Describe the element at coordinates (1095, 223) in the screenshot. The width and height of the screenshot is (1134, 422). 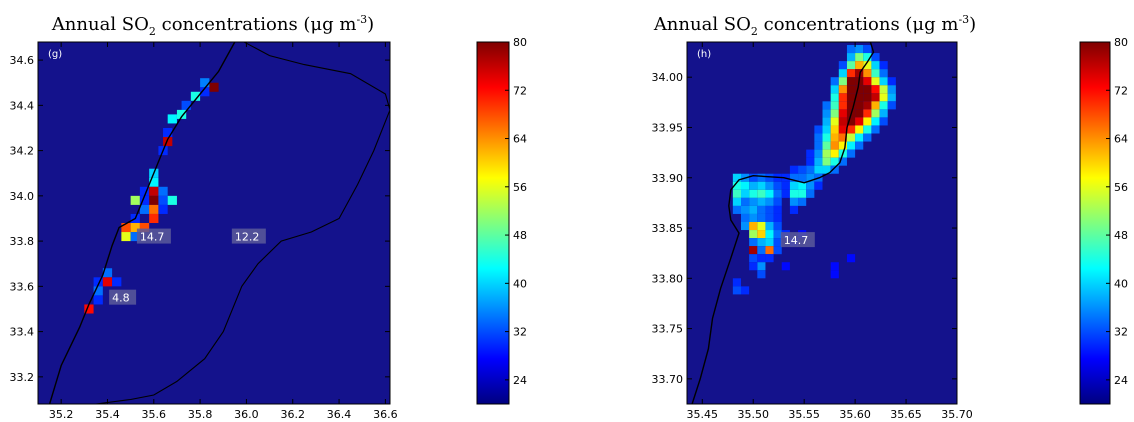
I see `colorbar` at that location.